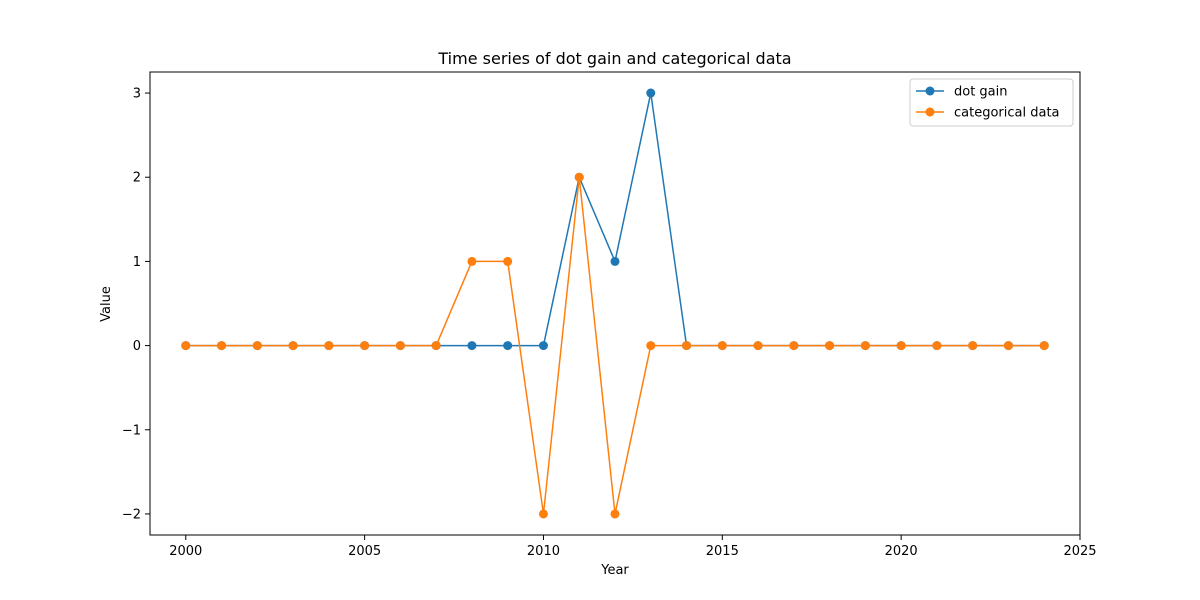  Describe the element at coordinates (901, 551) in the screenshot. I see `x-tick-label: 2020` at that location.